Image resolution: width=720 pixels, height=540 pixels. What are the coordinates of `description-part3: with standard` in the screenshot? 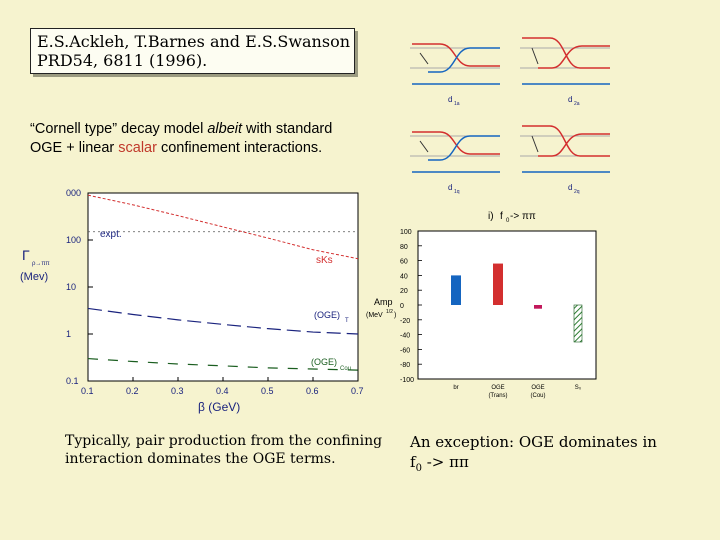 It's located at (287, 129).